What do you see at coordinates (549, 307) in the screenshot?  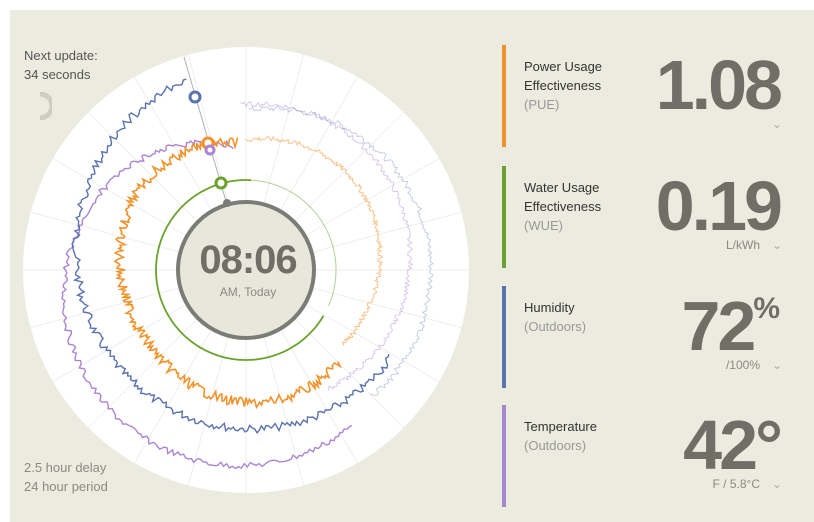 I see `humidity-label-line1: Humidity` at bounding box center [549, 307].